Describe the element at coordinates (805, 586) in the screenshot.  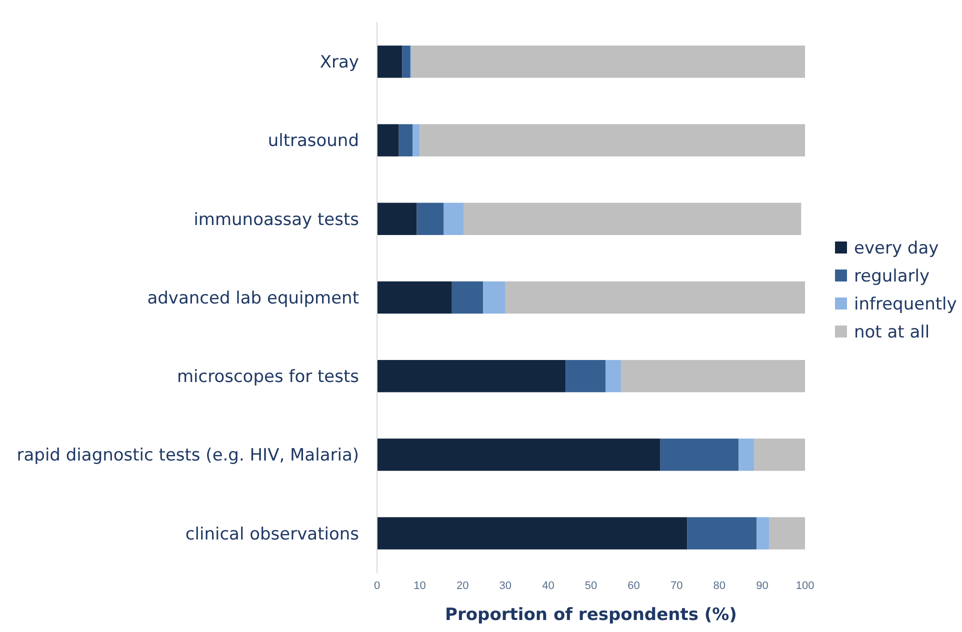
I see `x-tick-label: 100` at that location.